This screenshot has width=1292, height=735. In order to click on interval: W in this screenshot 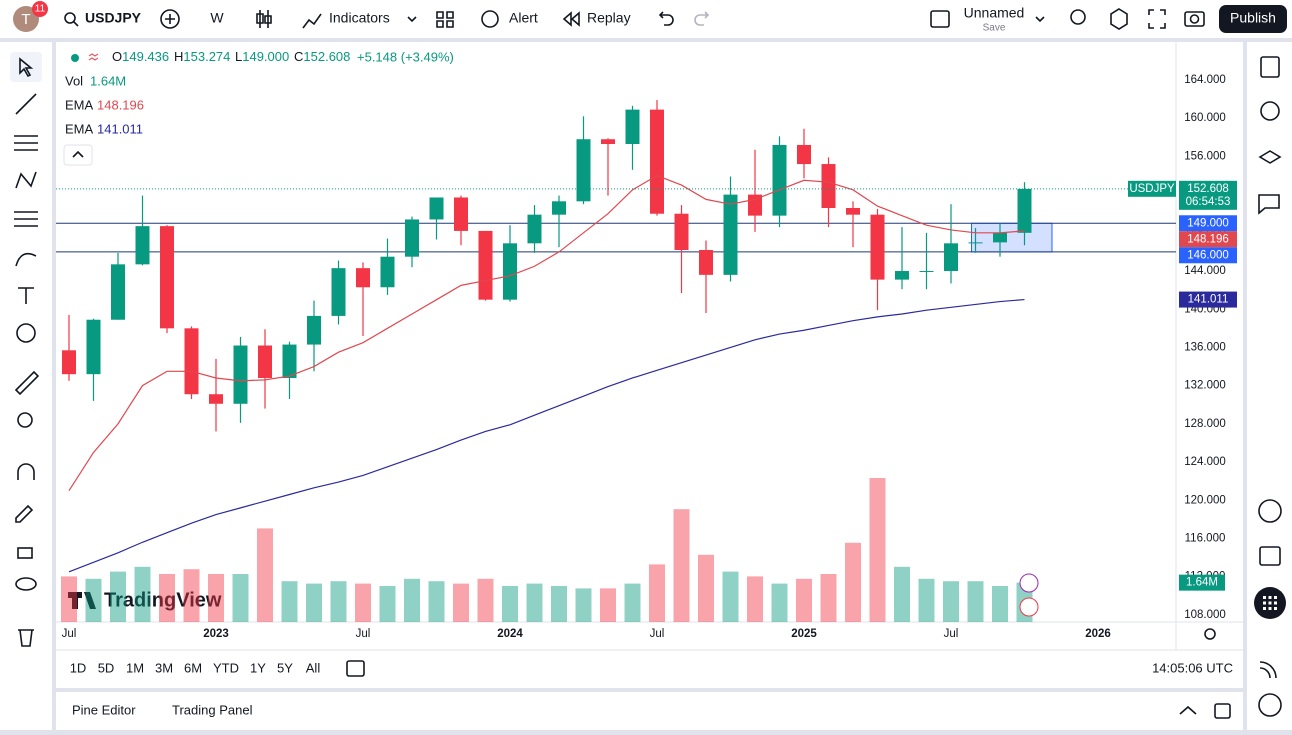, I will do `click(217, 18)`.